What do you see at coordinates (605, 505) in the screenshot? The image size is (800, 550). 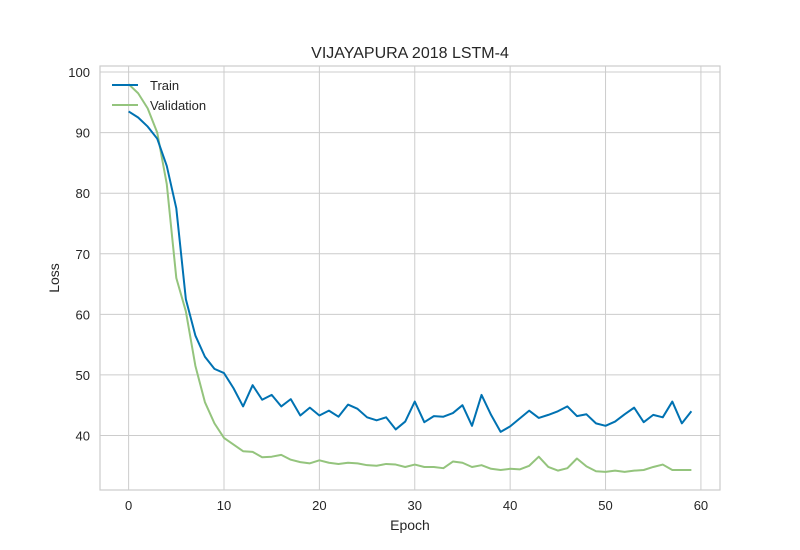 I see `x-tick-label: 50` at bounding box center [605, 505].